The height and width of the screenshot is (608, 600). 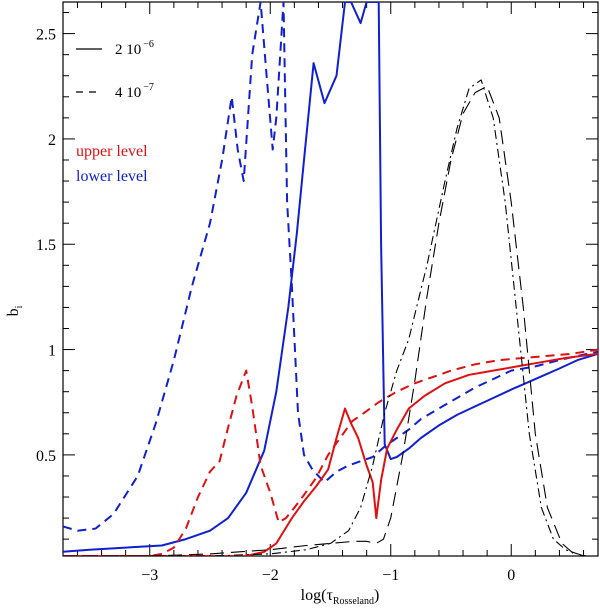 I want to click on x-axis-label-sub: Rosseland, so click(x=353, y=601).